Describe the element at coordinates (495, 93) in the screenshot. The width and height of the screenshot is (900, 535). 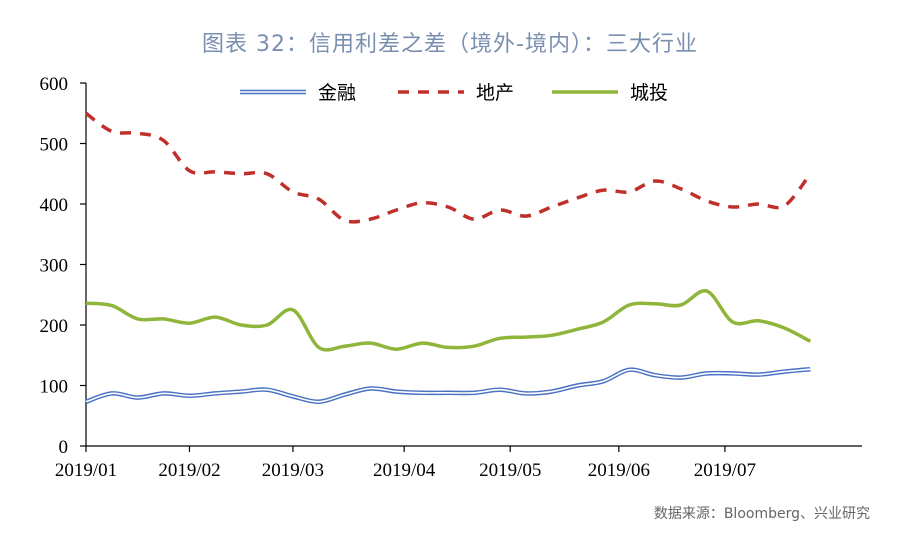
I see `legend-label: 地产` at that location.